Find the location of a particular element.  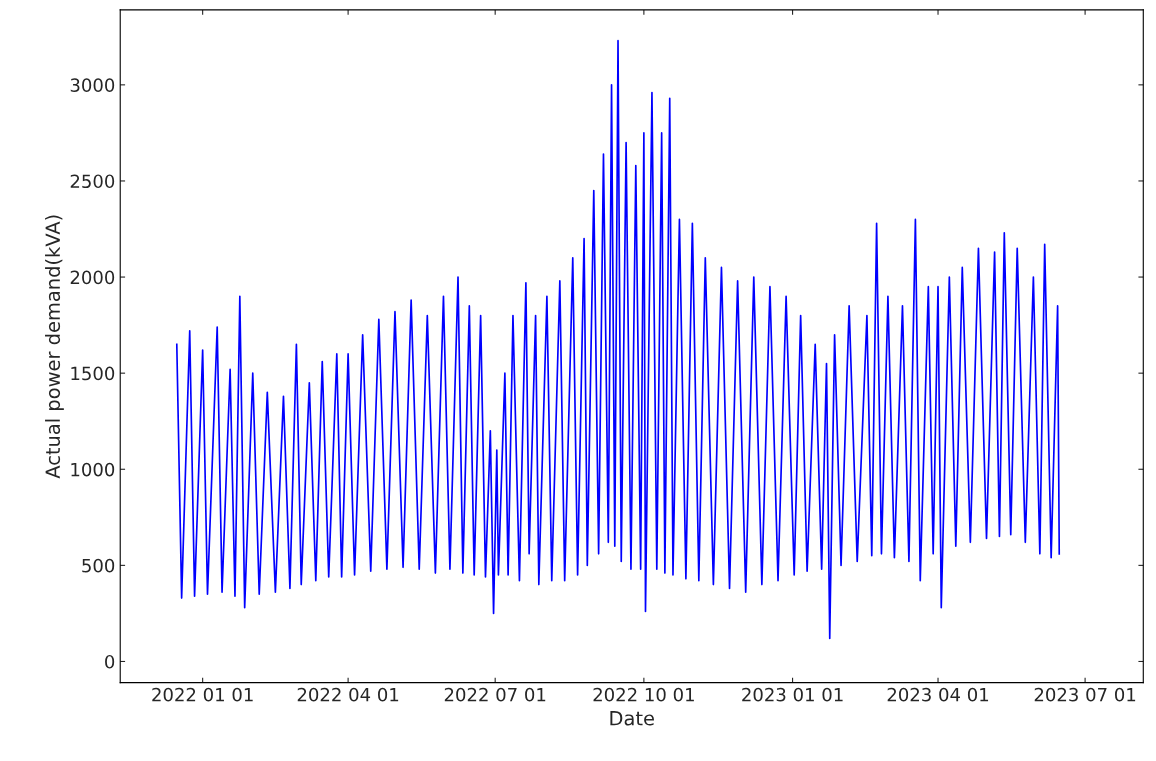

y-tick-label: 2500 is located at coordinates (92, 181).